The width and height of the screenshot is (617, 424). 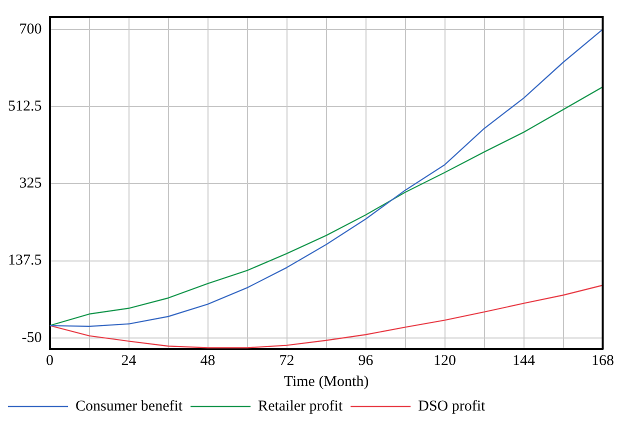 I want to click on legend-label: Retailer profit, so click(x=301, y=406).